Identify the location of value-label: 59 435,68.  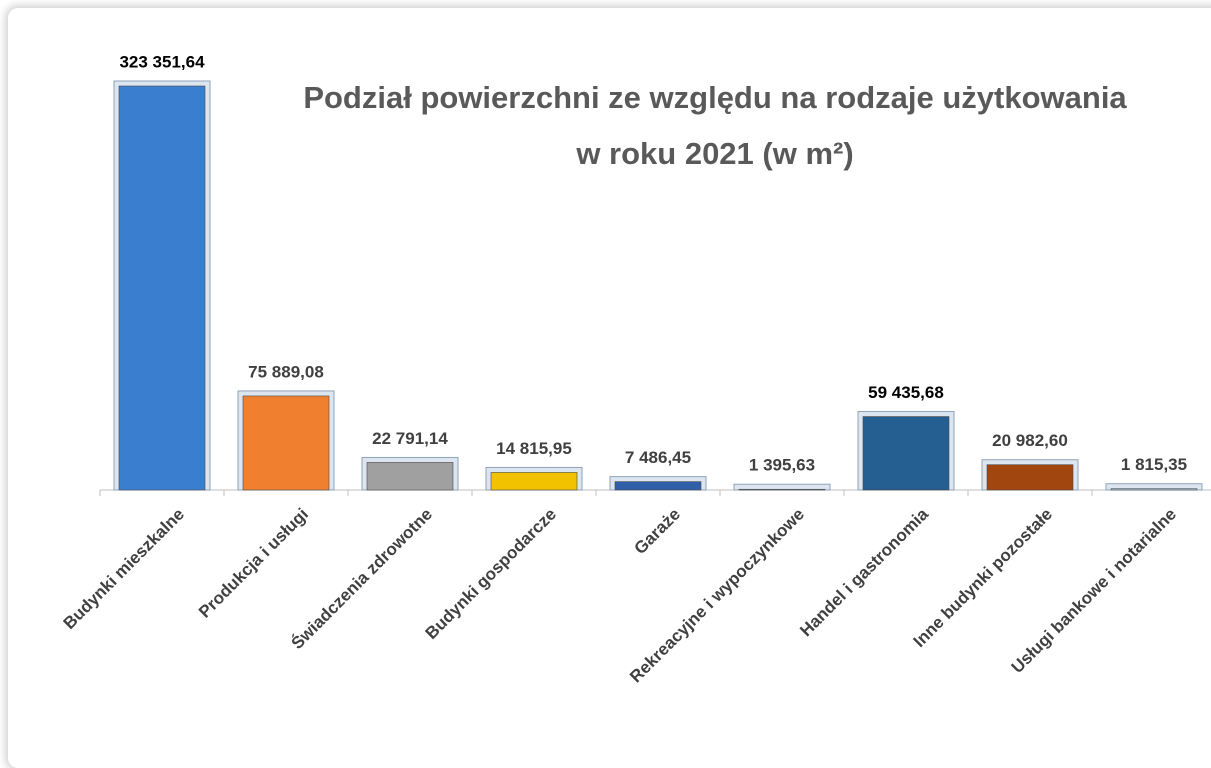
(906, 392).